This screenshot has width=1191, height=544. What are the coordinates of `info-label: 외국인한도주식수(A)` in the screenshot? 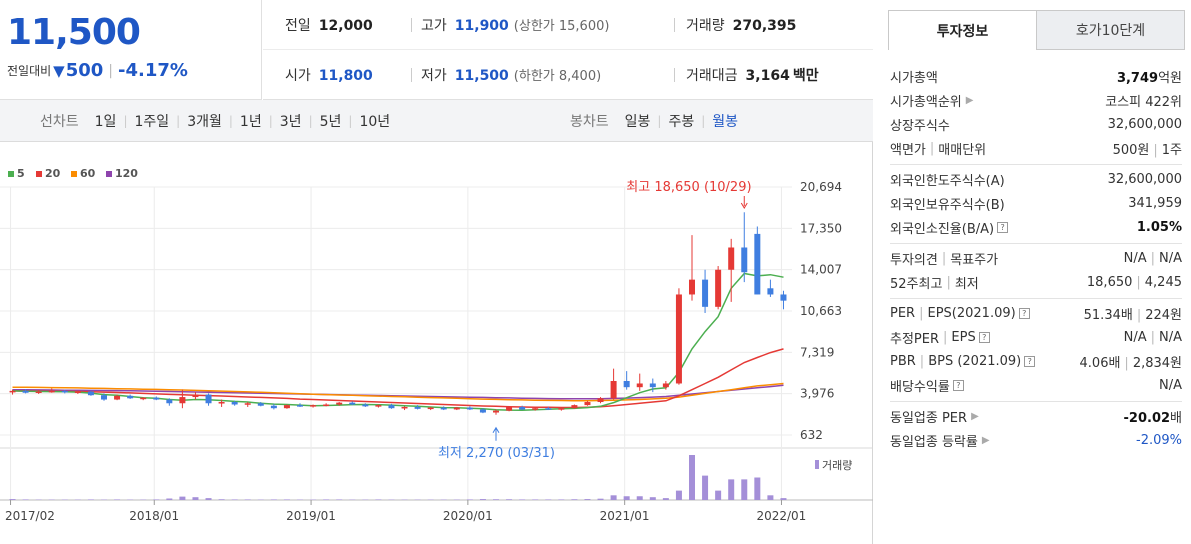 It's located at (947, 179).